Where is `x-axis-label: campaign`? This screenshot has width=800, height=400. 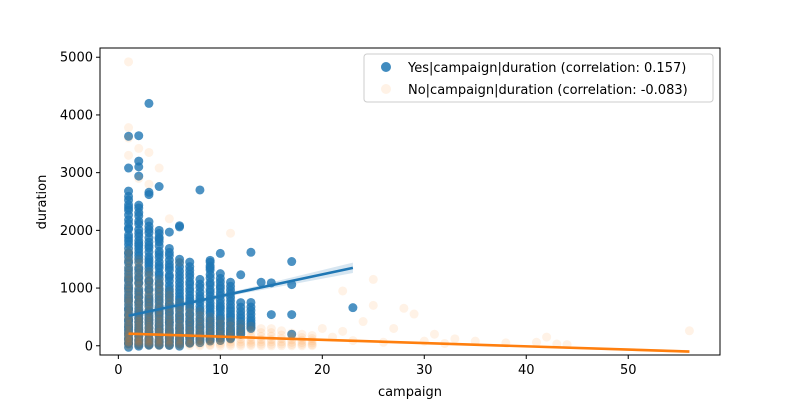 x-axis-label: campaign is located at coordinates (410, 392).